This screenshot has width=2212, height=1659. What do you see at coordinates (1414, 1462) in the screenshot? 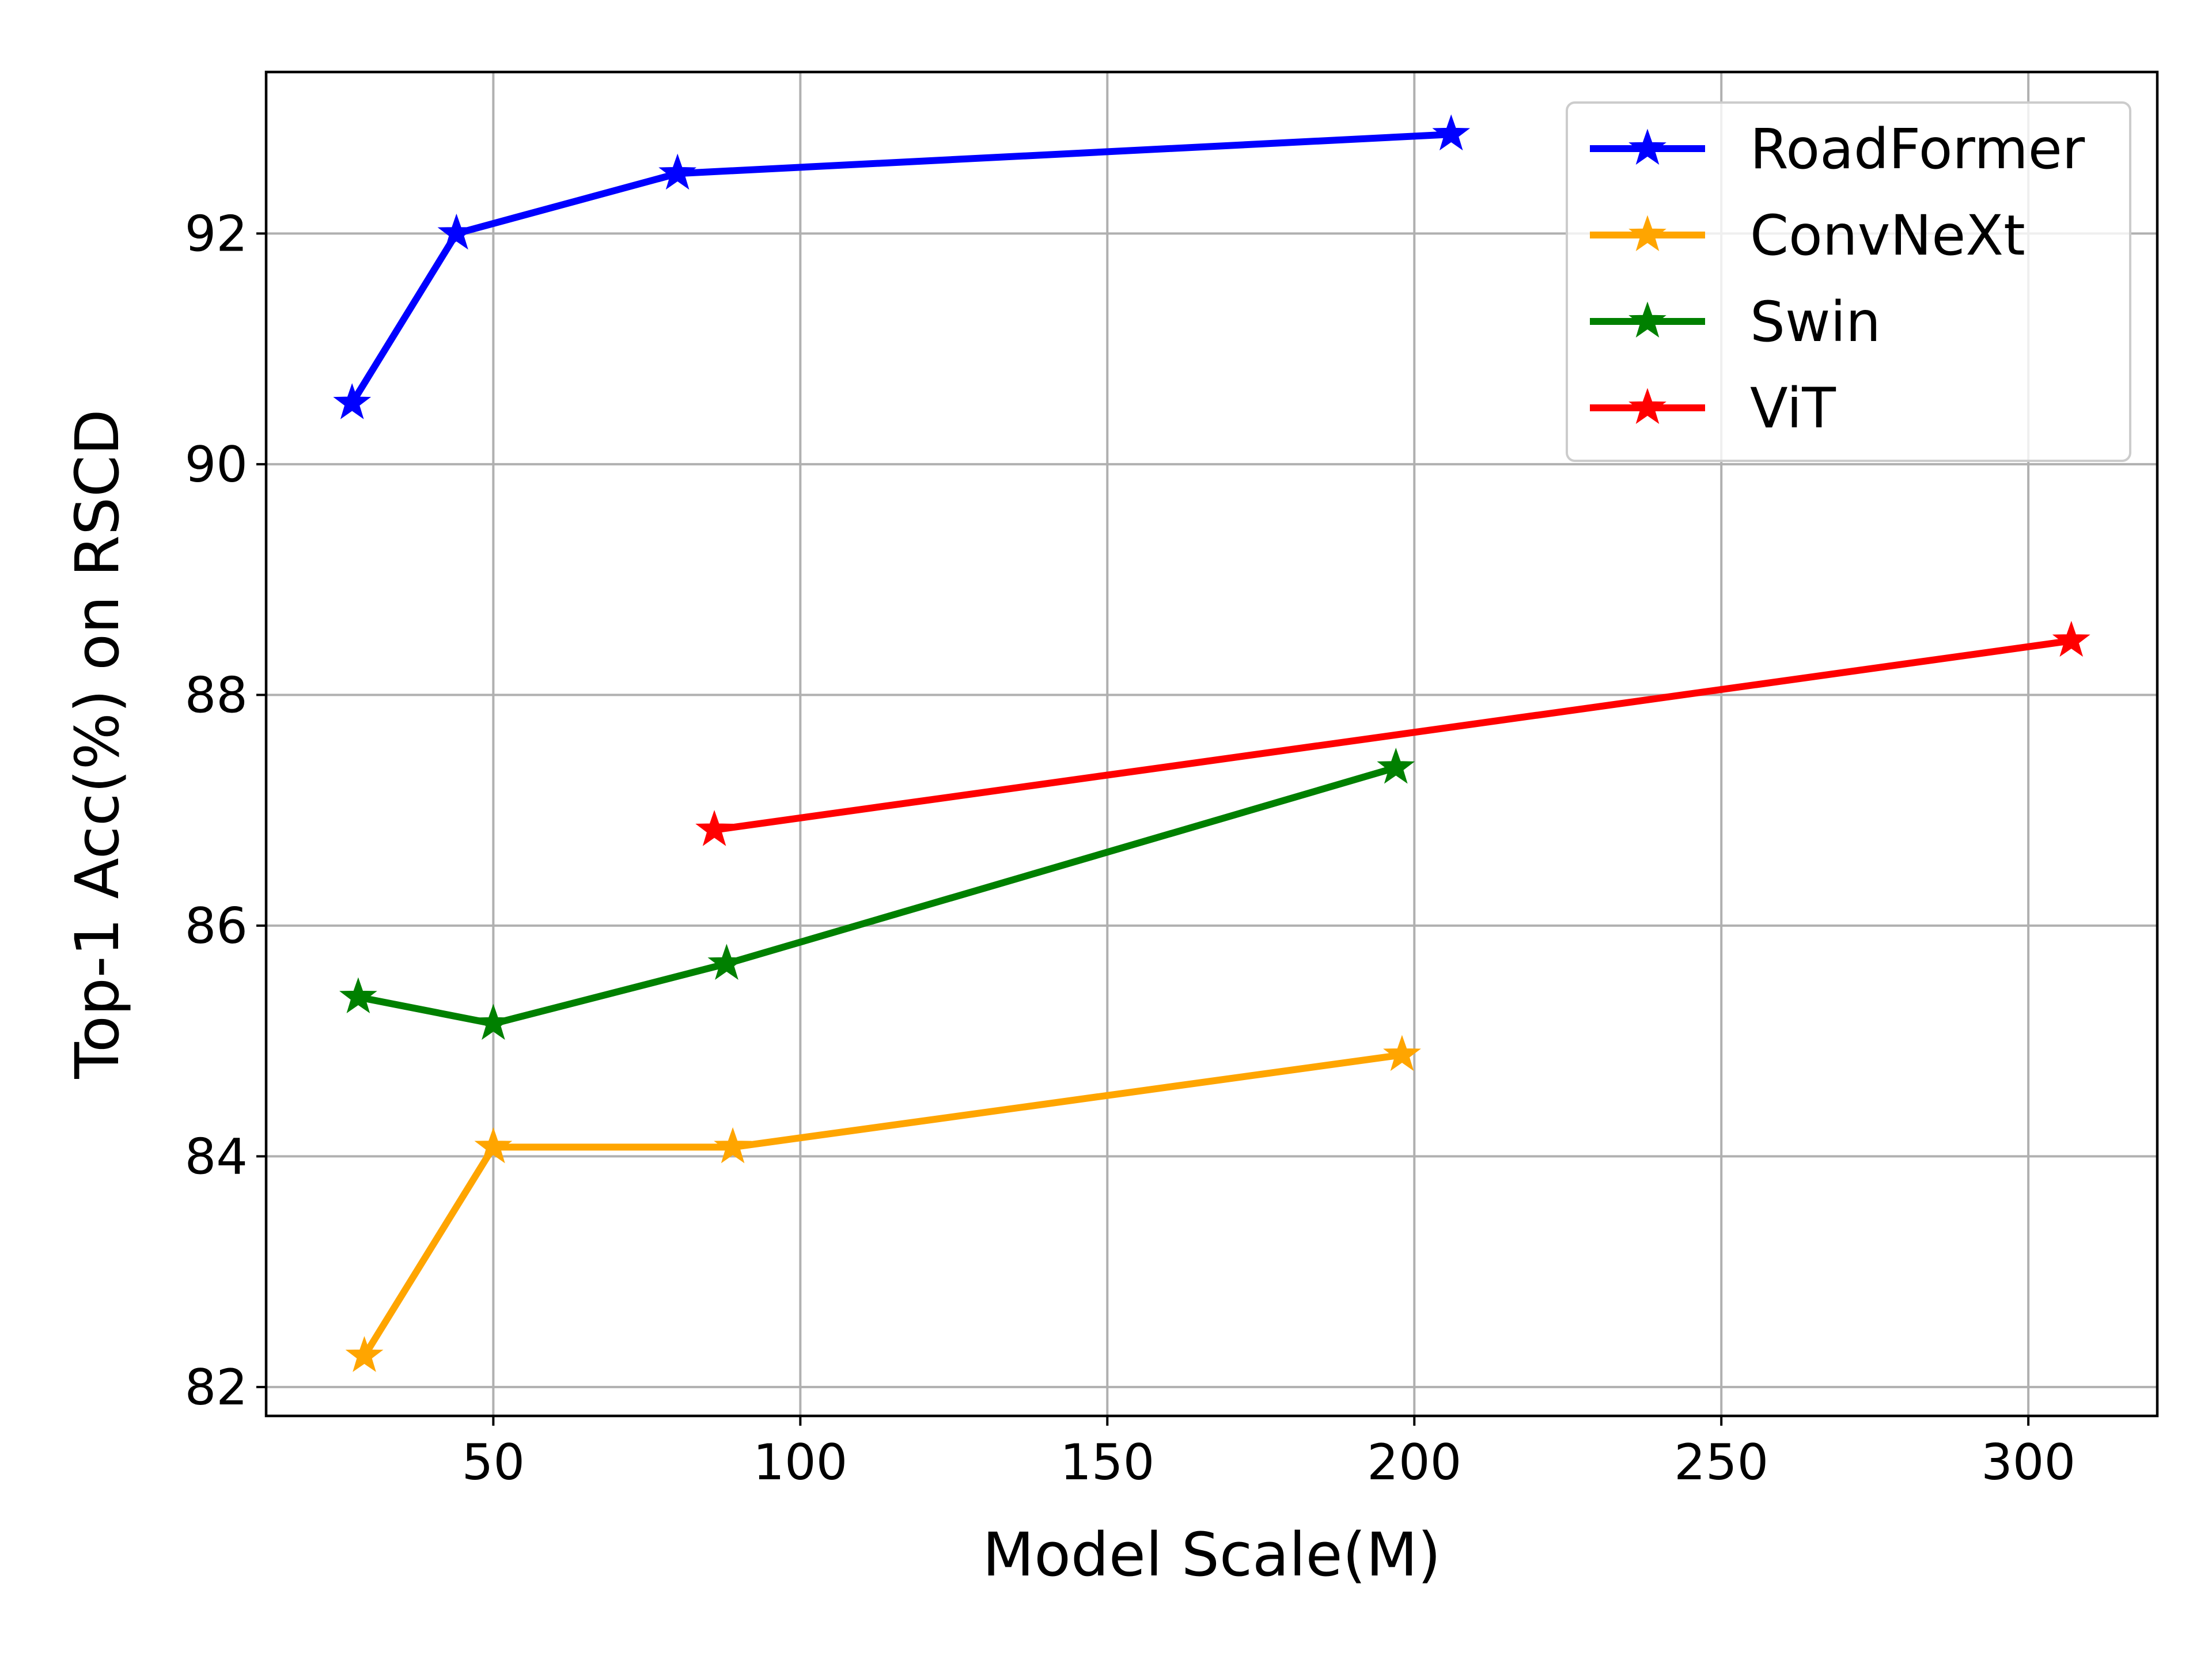
I see `x-tick-label: 200` at bounding box center [1414, 1462].